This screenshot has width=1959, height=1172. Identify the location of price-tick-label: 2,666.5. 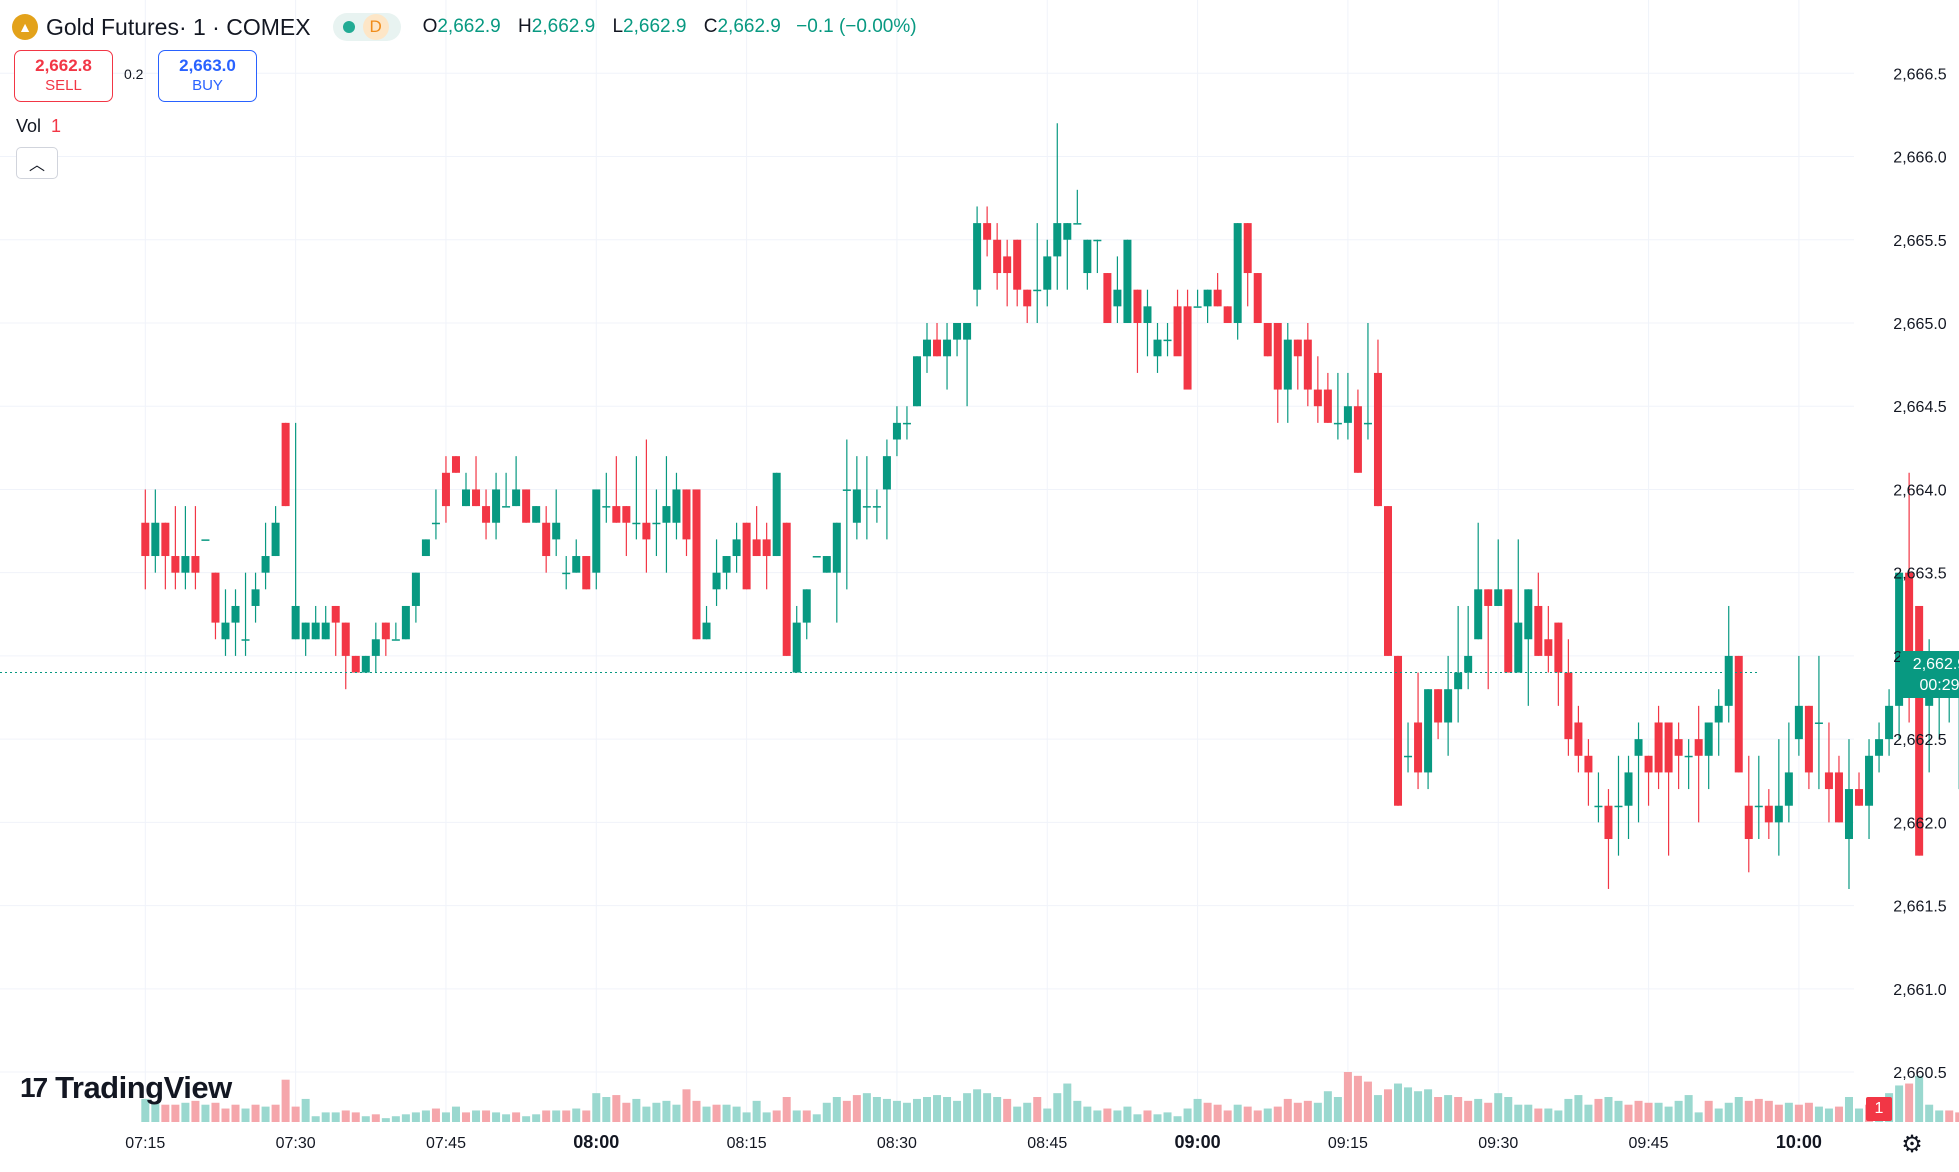
(1919, 74).